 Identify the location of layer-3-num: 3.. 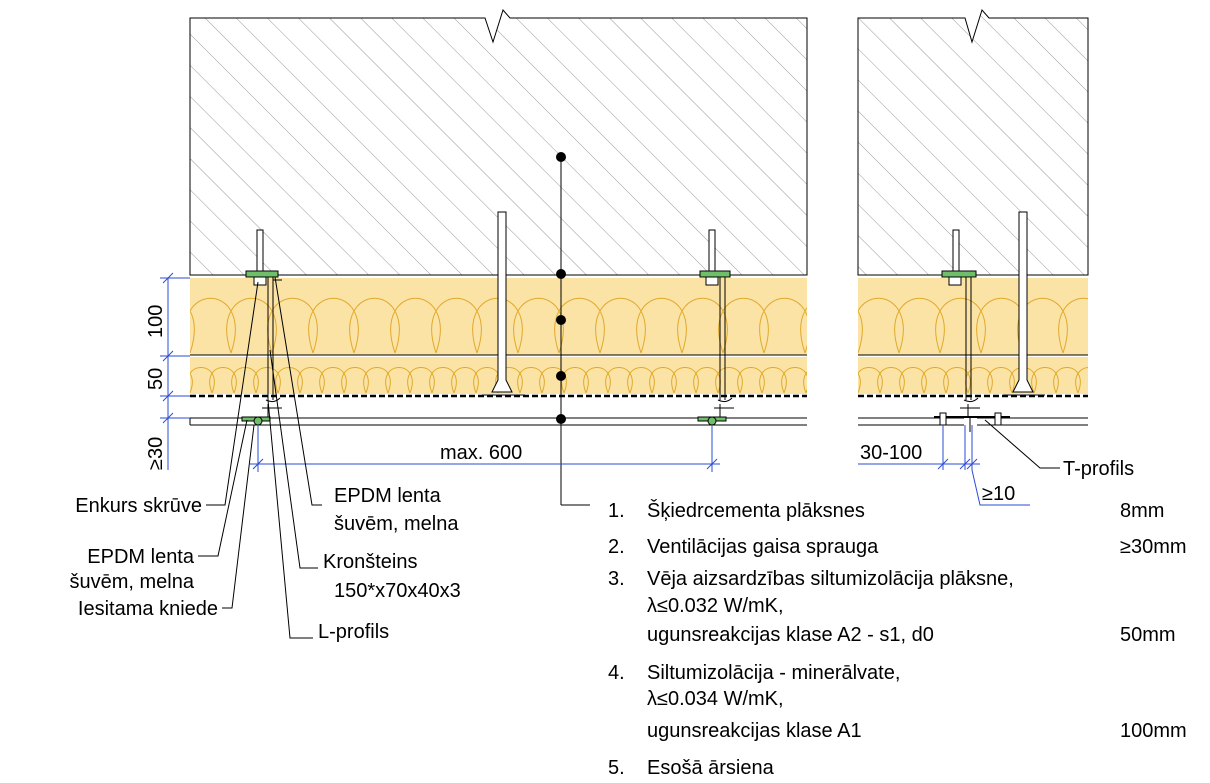
(616, 579).